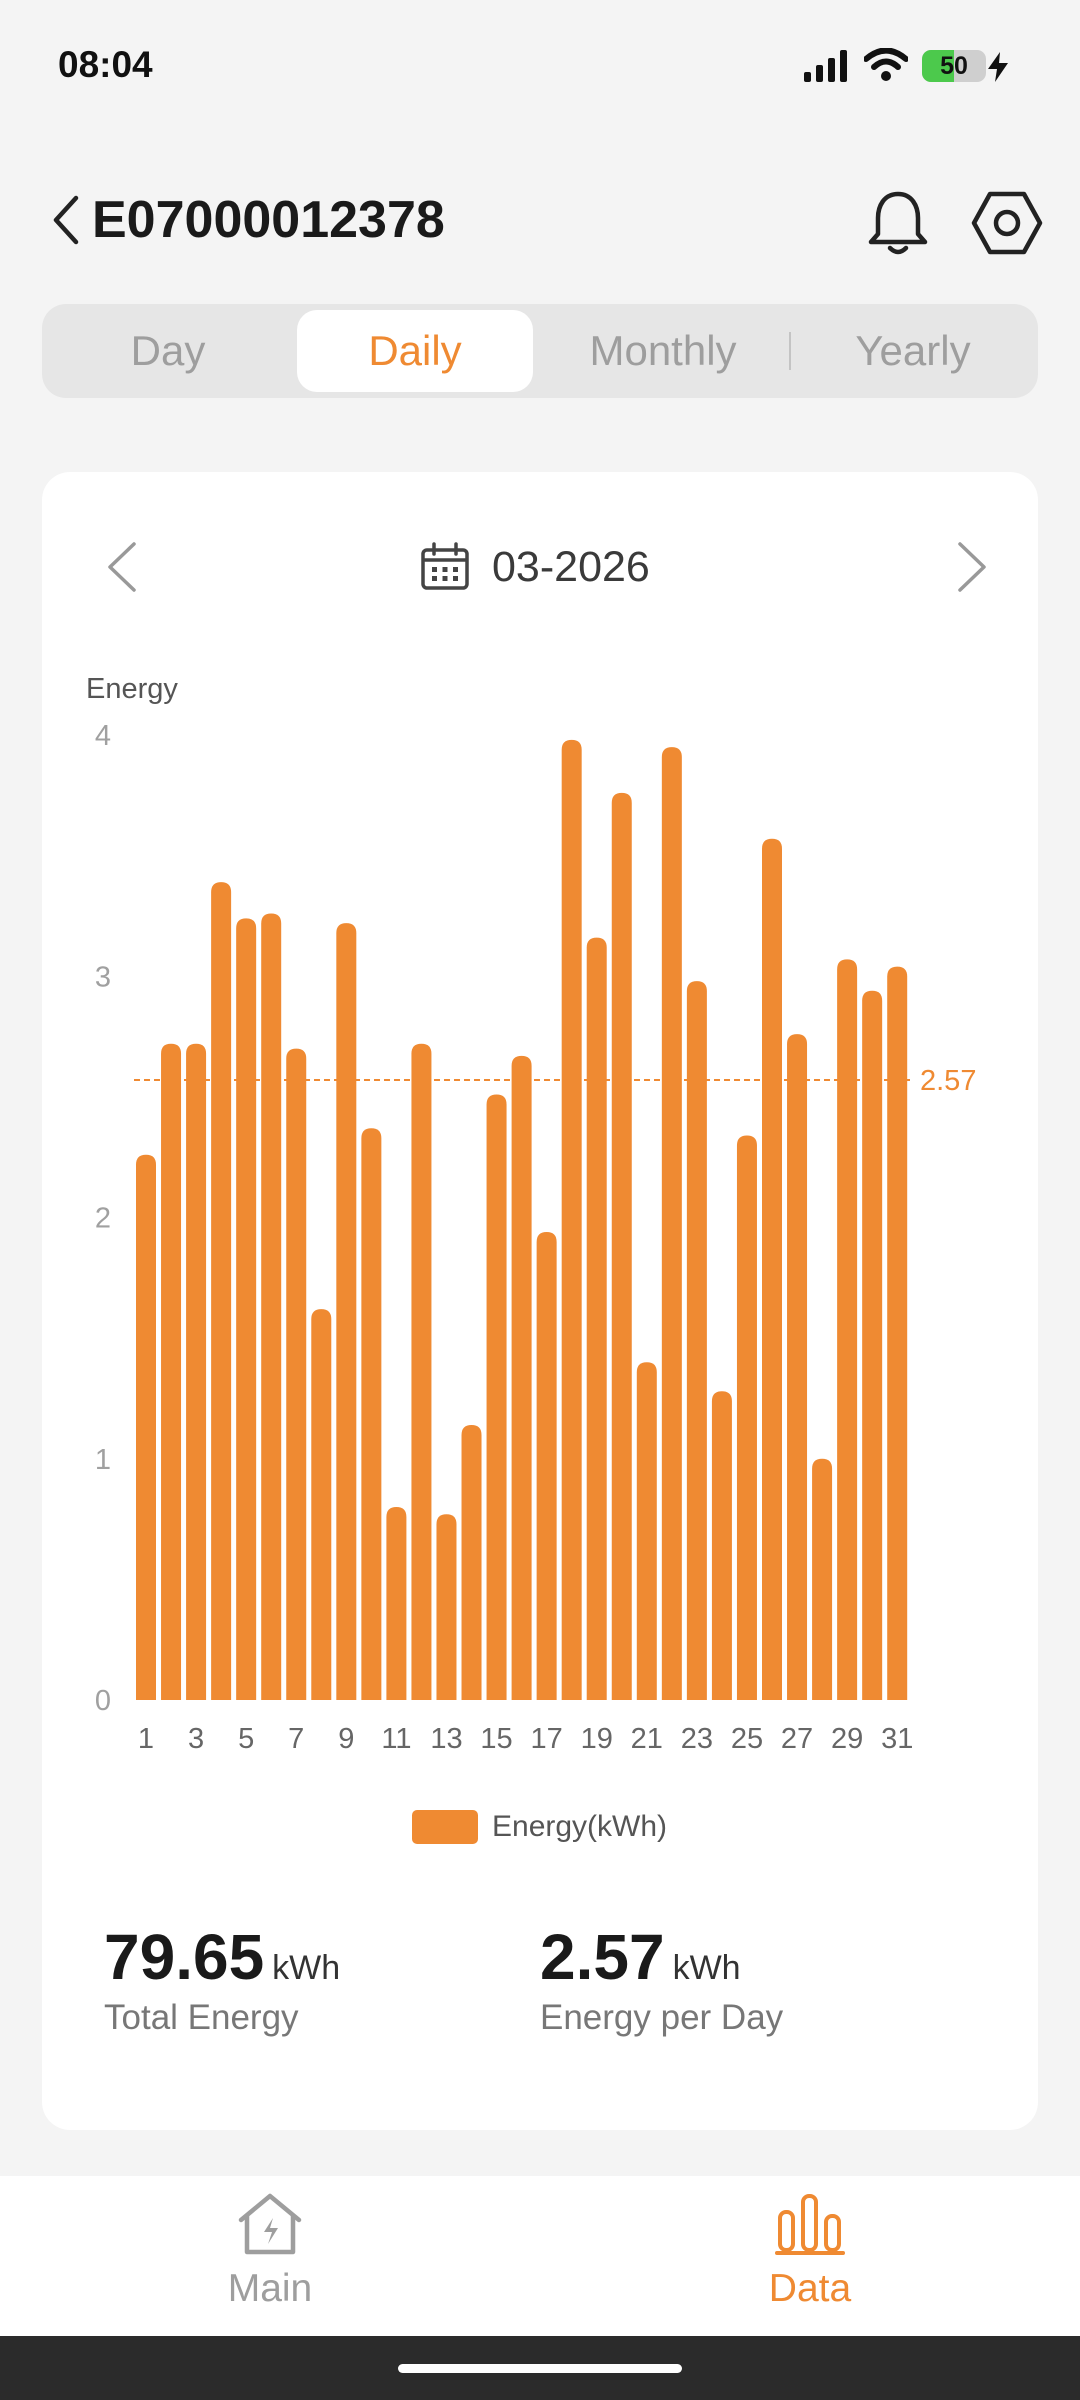 The width and height of the screenshot is (1080, 2400). What do you see at coordinates (810, 2262) in the screenshot?
I see `nav-item-data: Data` at bounding box center [810, 2262].